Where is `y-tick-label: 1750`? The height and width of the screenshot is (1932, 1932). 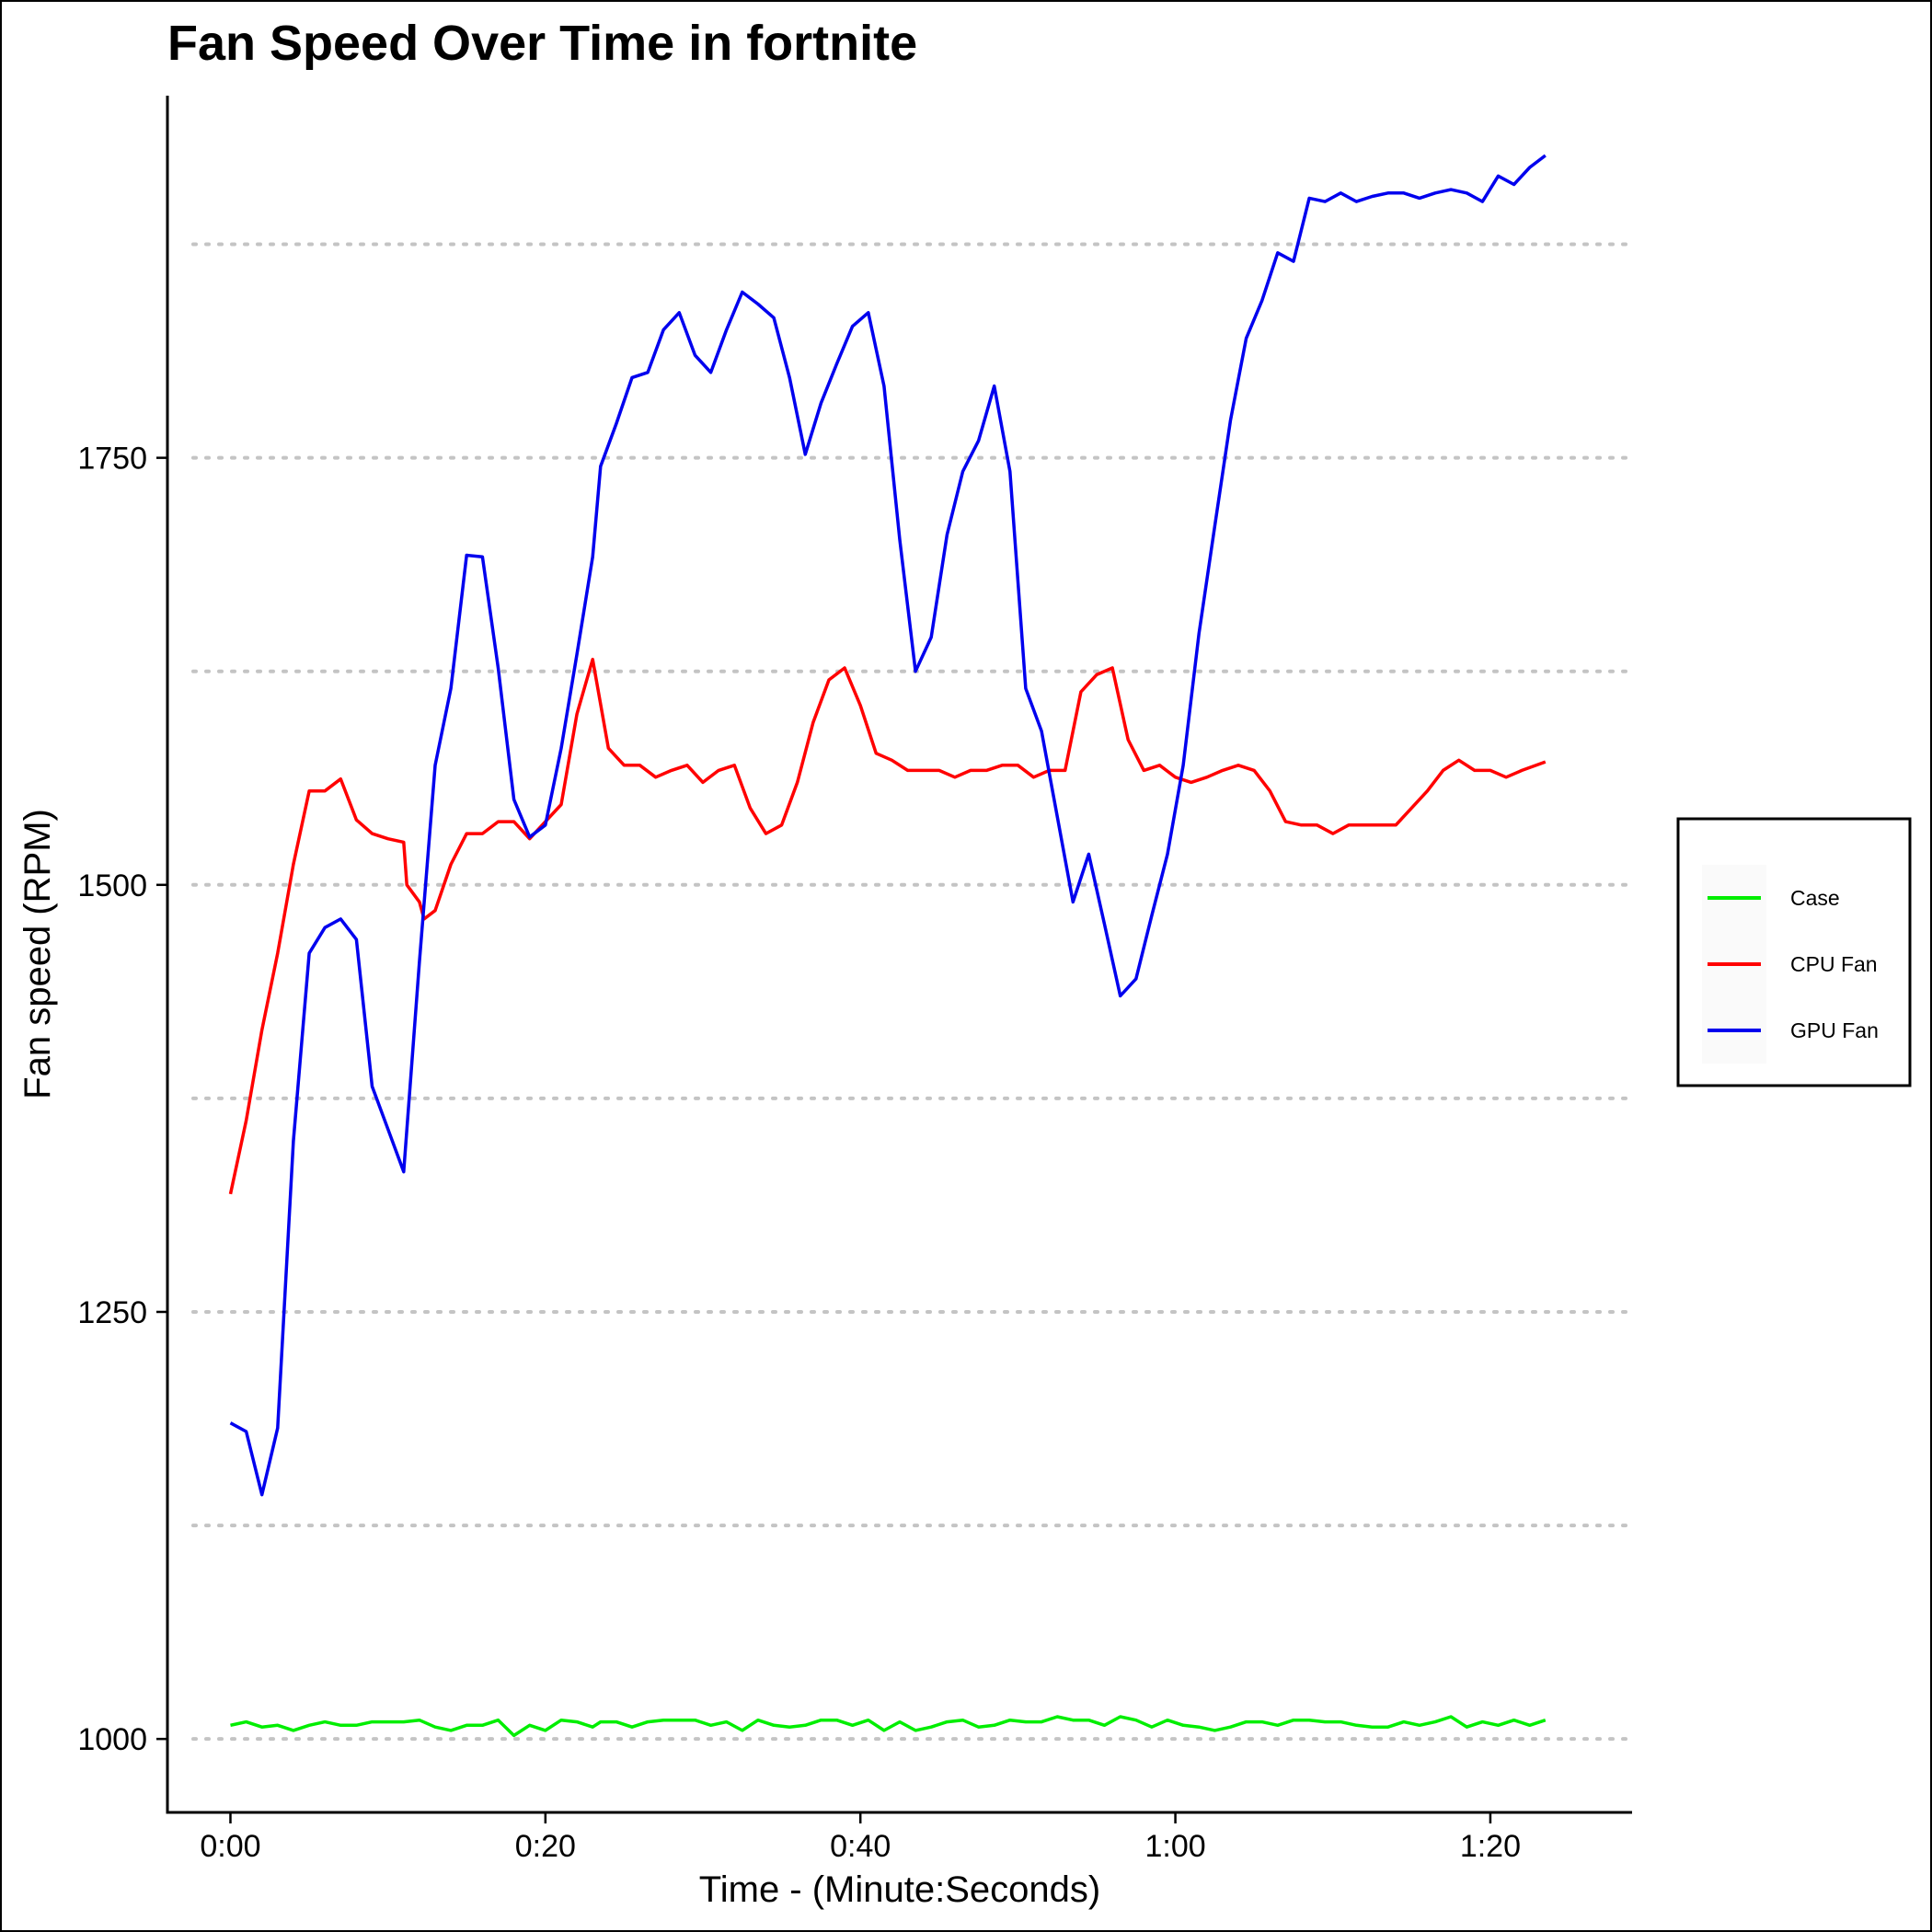
y-tick-label: 1750 is located at coordinates (112, 459).